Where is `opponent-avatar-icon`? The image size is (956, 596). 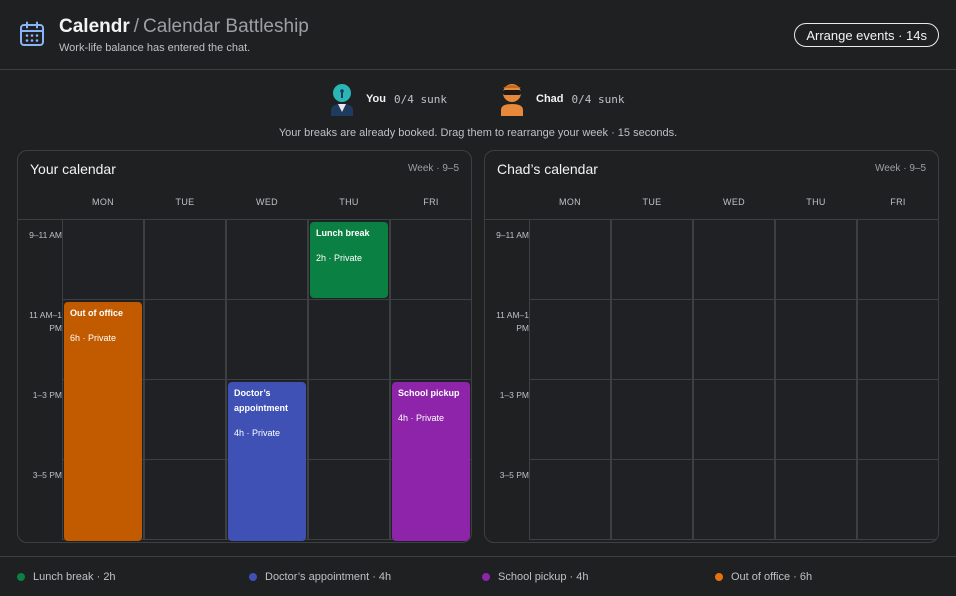
opponent-avatar-icon is located at coordinates (512, 100).